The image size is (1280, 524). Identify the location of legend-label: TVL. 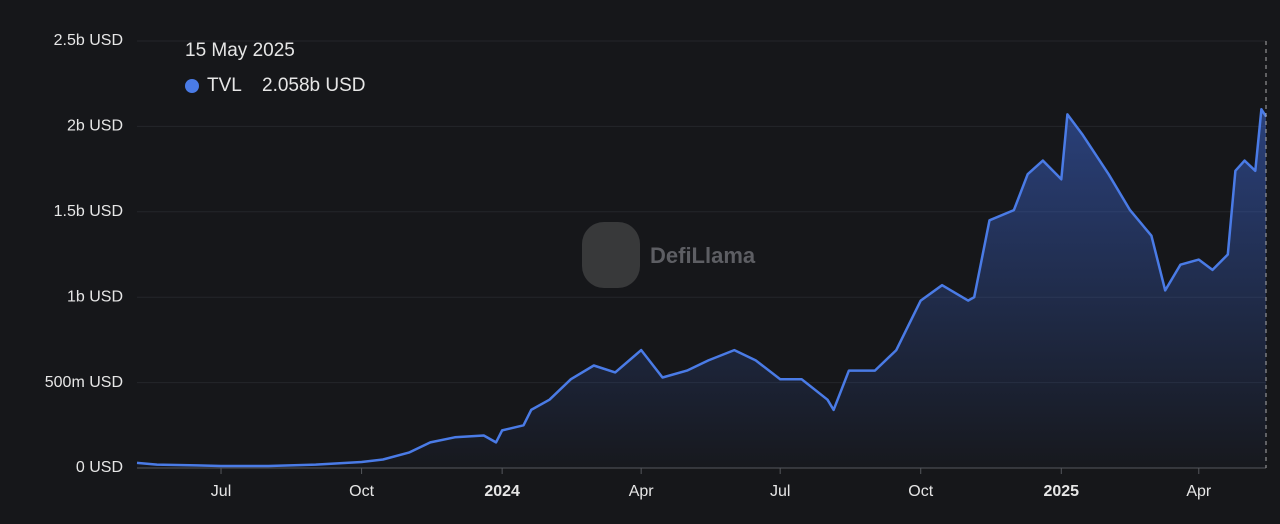
(224, 85).